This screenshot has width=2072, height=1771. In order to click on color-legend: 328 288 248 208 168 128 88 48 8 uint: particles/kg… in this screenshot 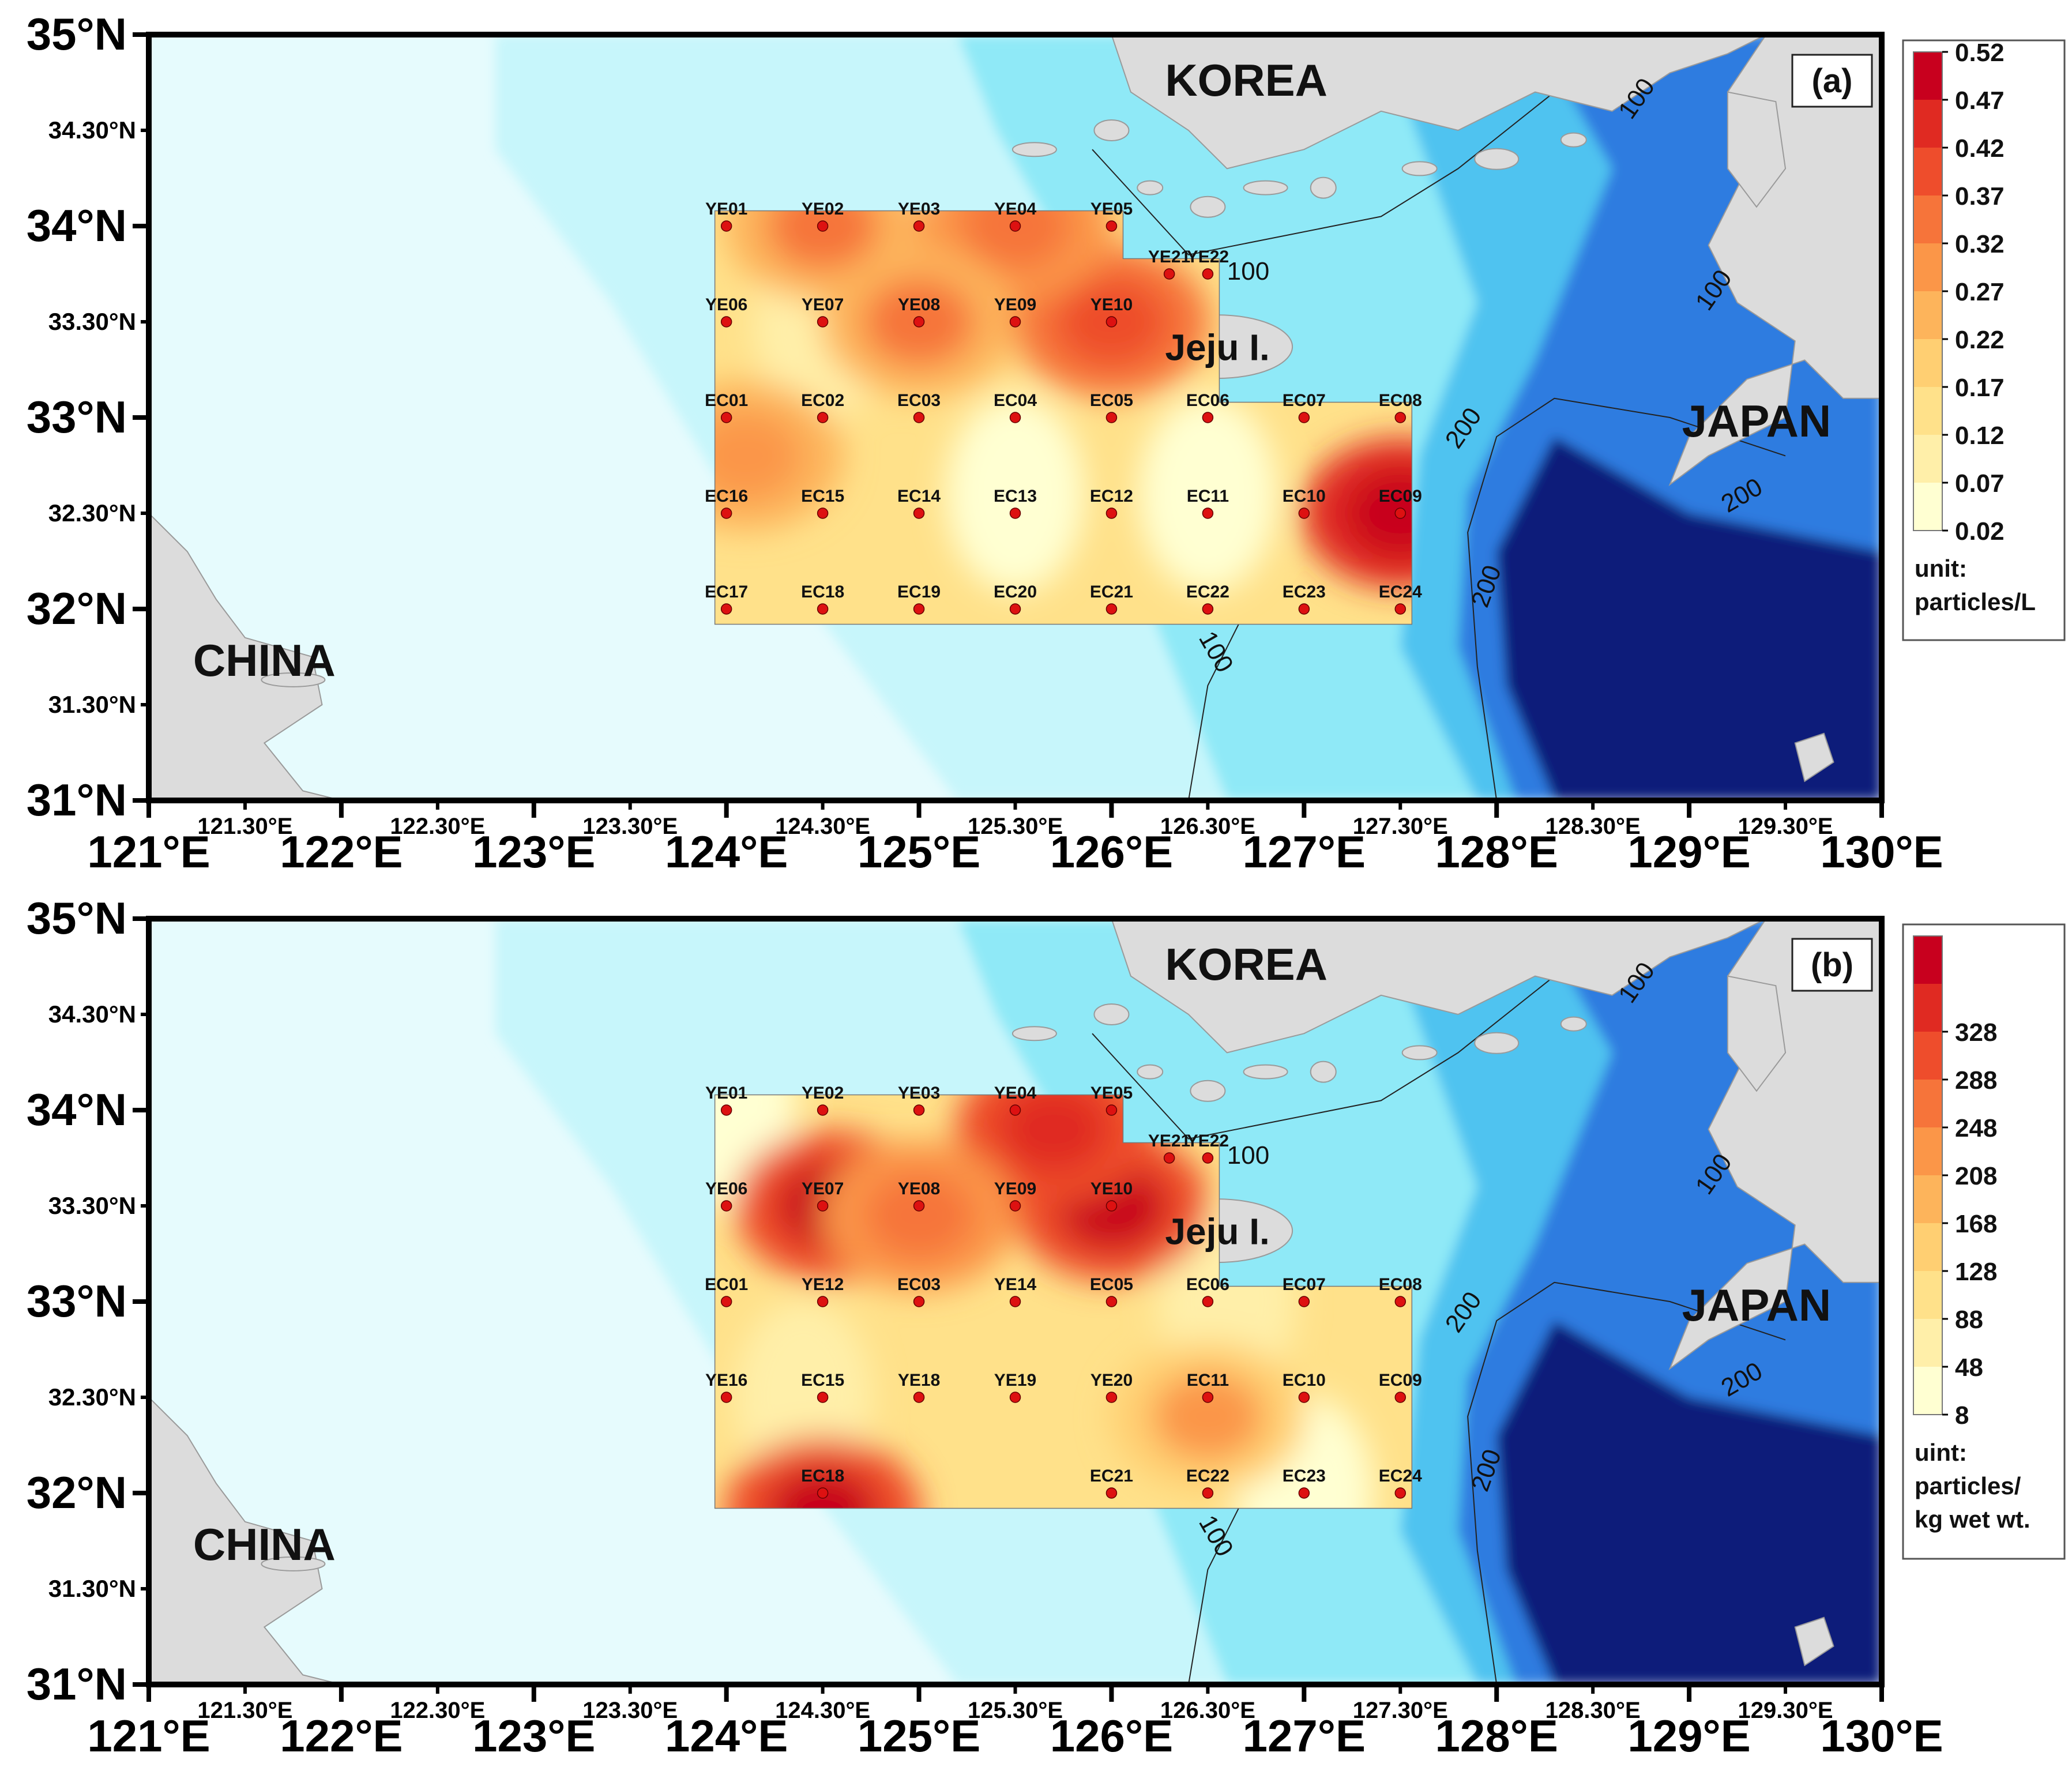, I will do `click(1984, 1241)`.